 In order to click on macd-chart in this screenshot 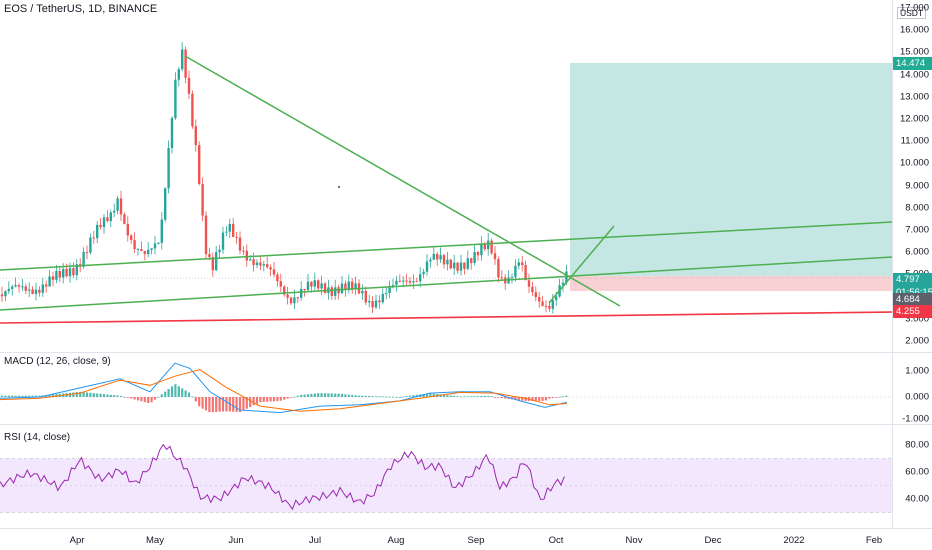, I will do `click(446, 388)`.